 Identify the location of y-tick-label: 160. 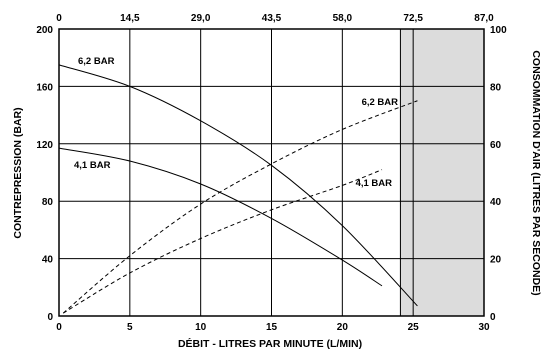
(44, 87).